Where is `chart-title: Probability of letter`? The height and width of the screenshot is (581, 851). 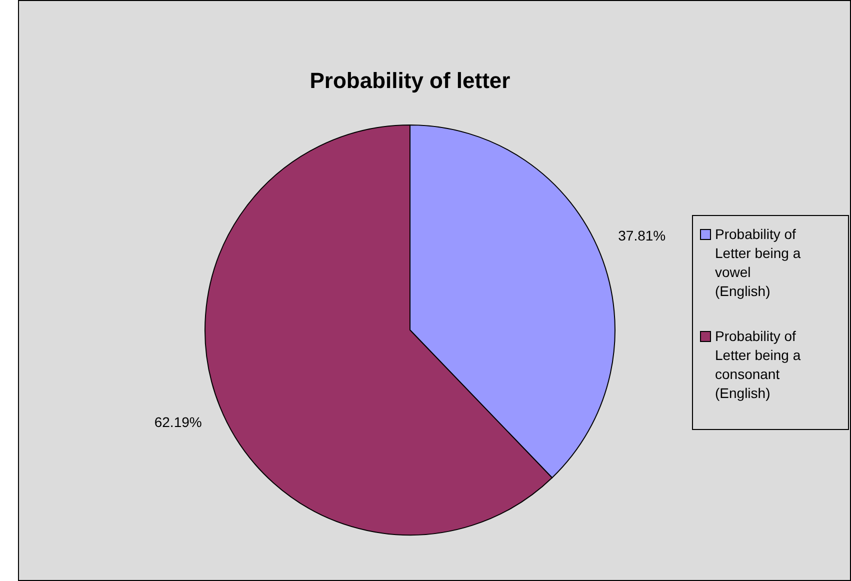
chart-title: Probability of letter is located at coordinates (410, 80).